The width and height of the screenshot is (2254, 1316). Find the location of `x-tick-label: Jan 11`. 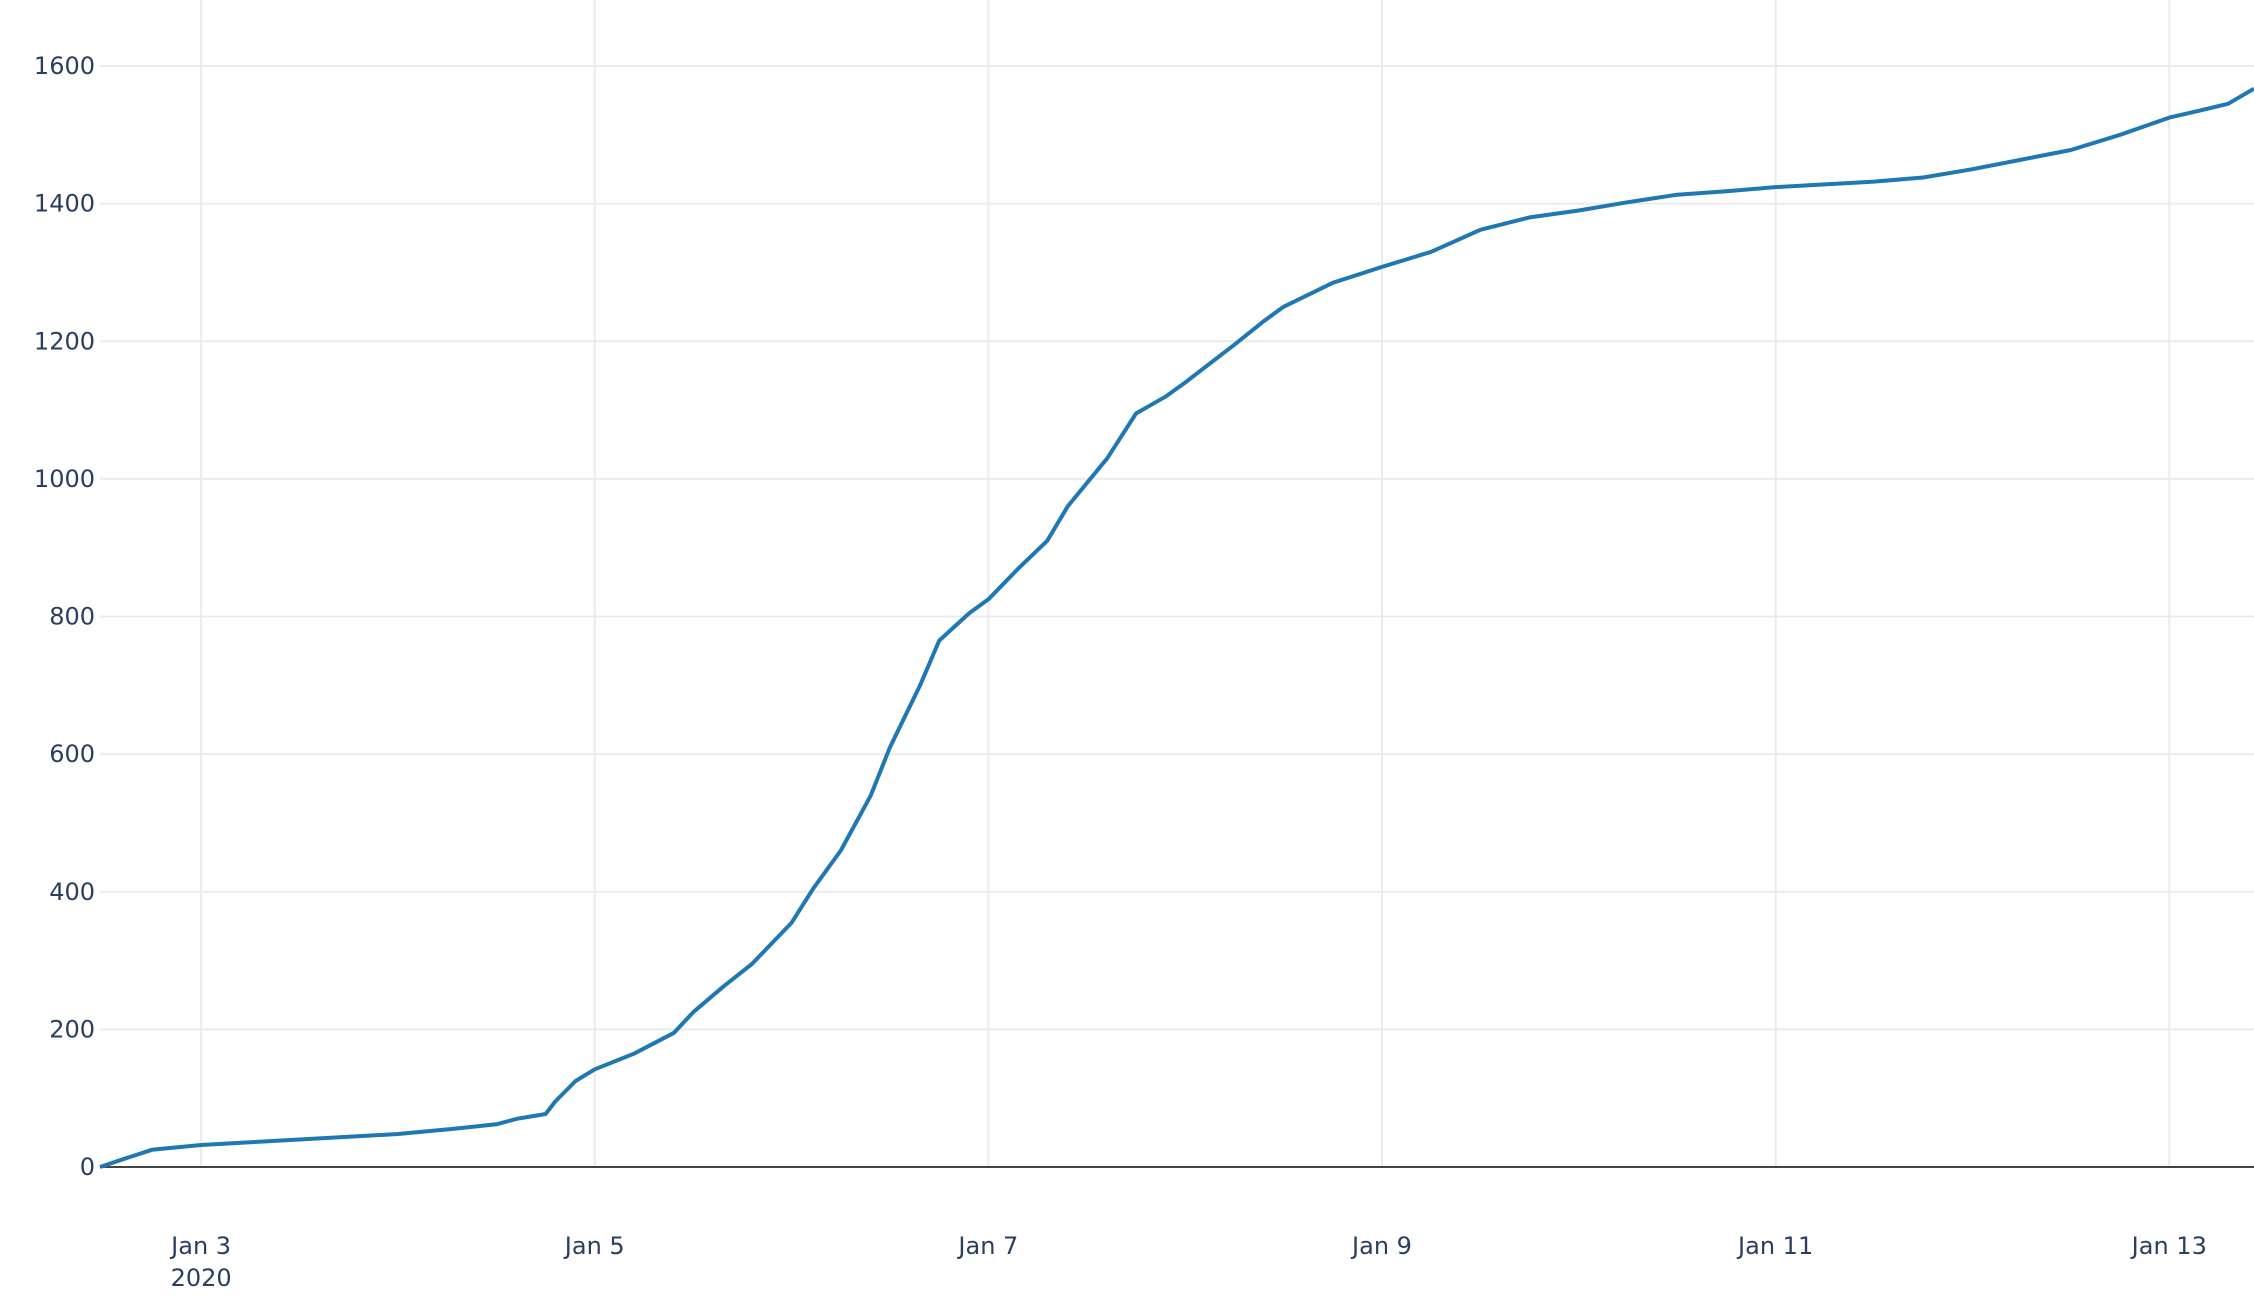

x-tick-label: Jan 11 is located at coordinates (1774, 1246).